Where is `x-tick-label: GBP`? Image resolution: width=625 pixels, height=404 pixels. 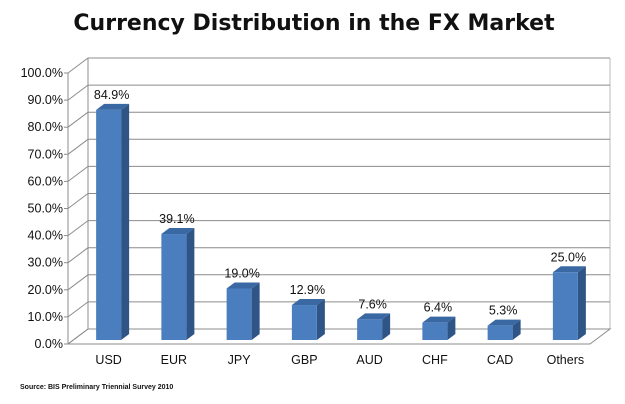 x-tick-label: GBP is located at coordinates (304, 360).